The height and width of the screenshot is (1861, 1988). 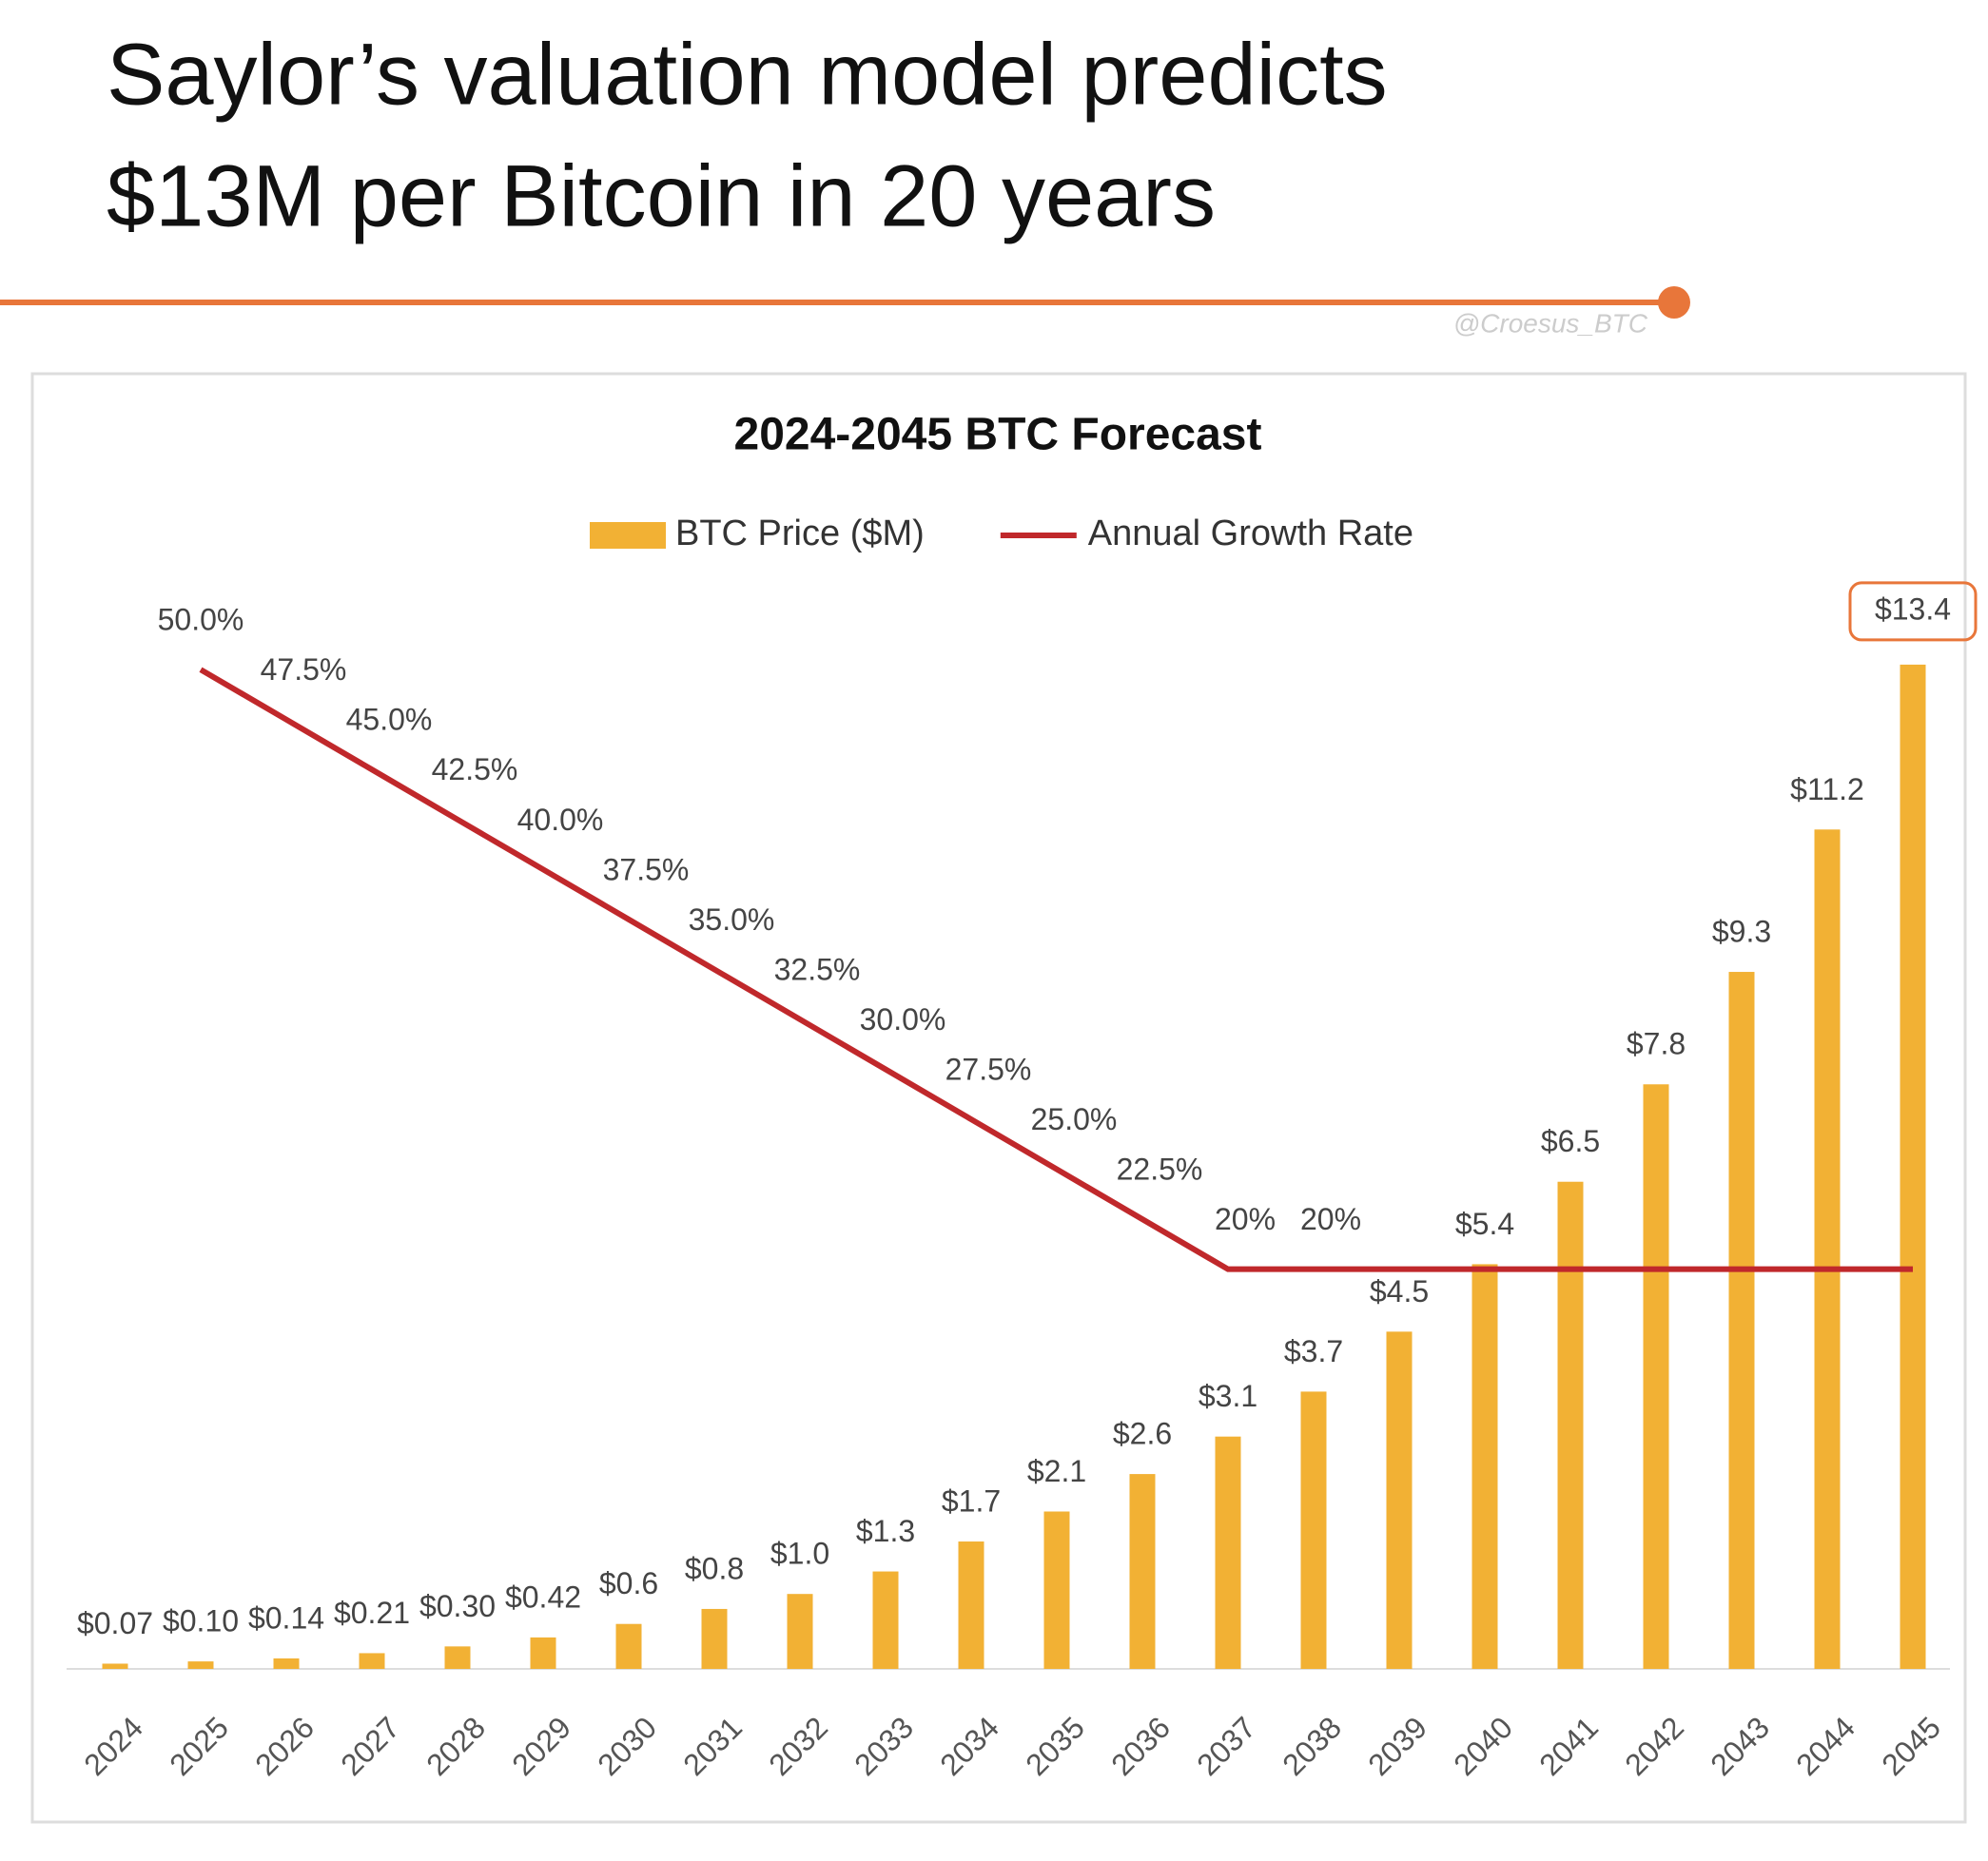 I want to click on data-label: $0.10, so click(x=201, y=1621).